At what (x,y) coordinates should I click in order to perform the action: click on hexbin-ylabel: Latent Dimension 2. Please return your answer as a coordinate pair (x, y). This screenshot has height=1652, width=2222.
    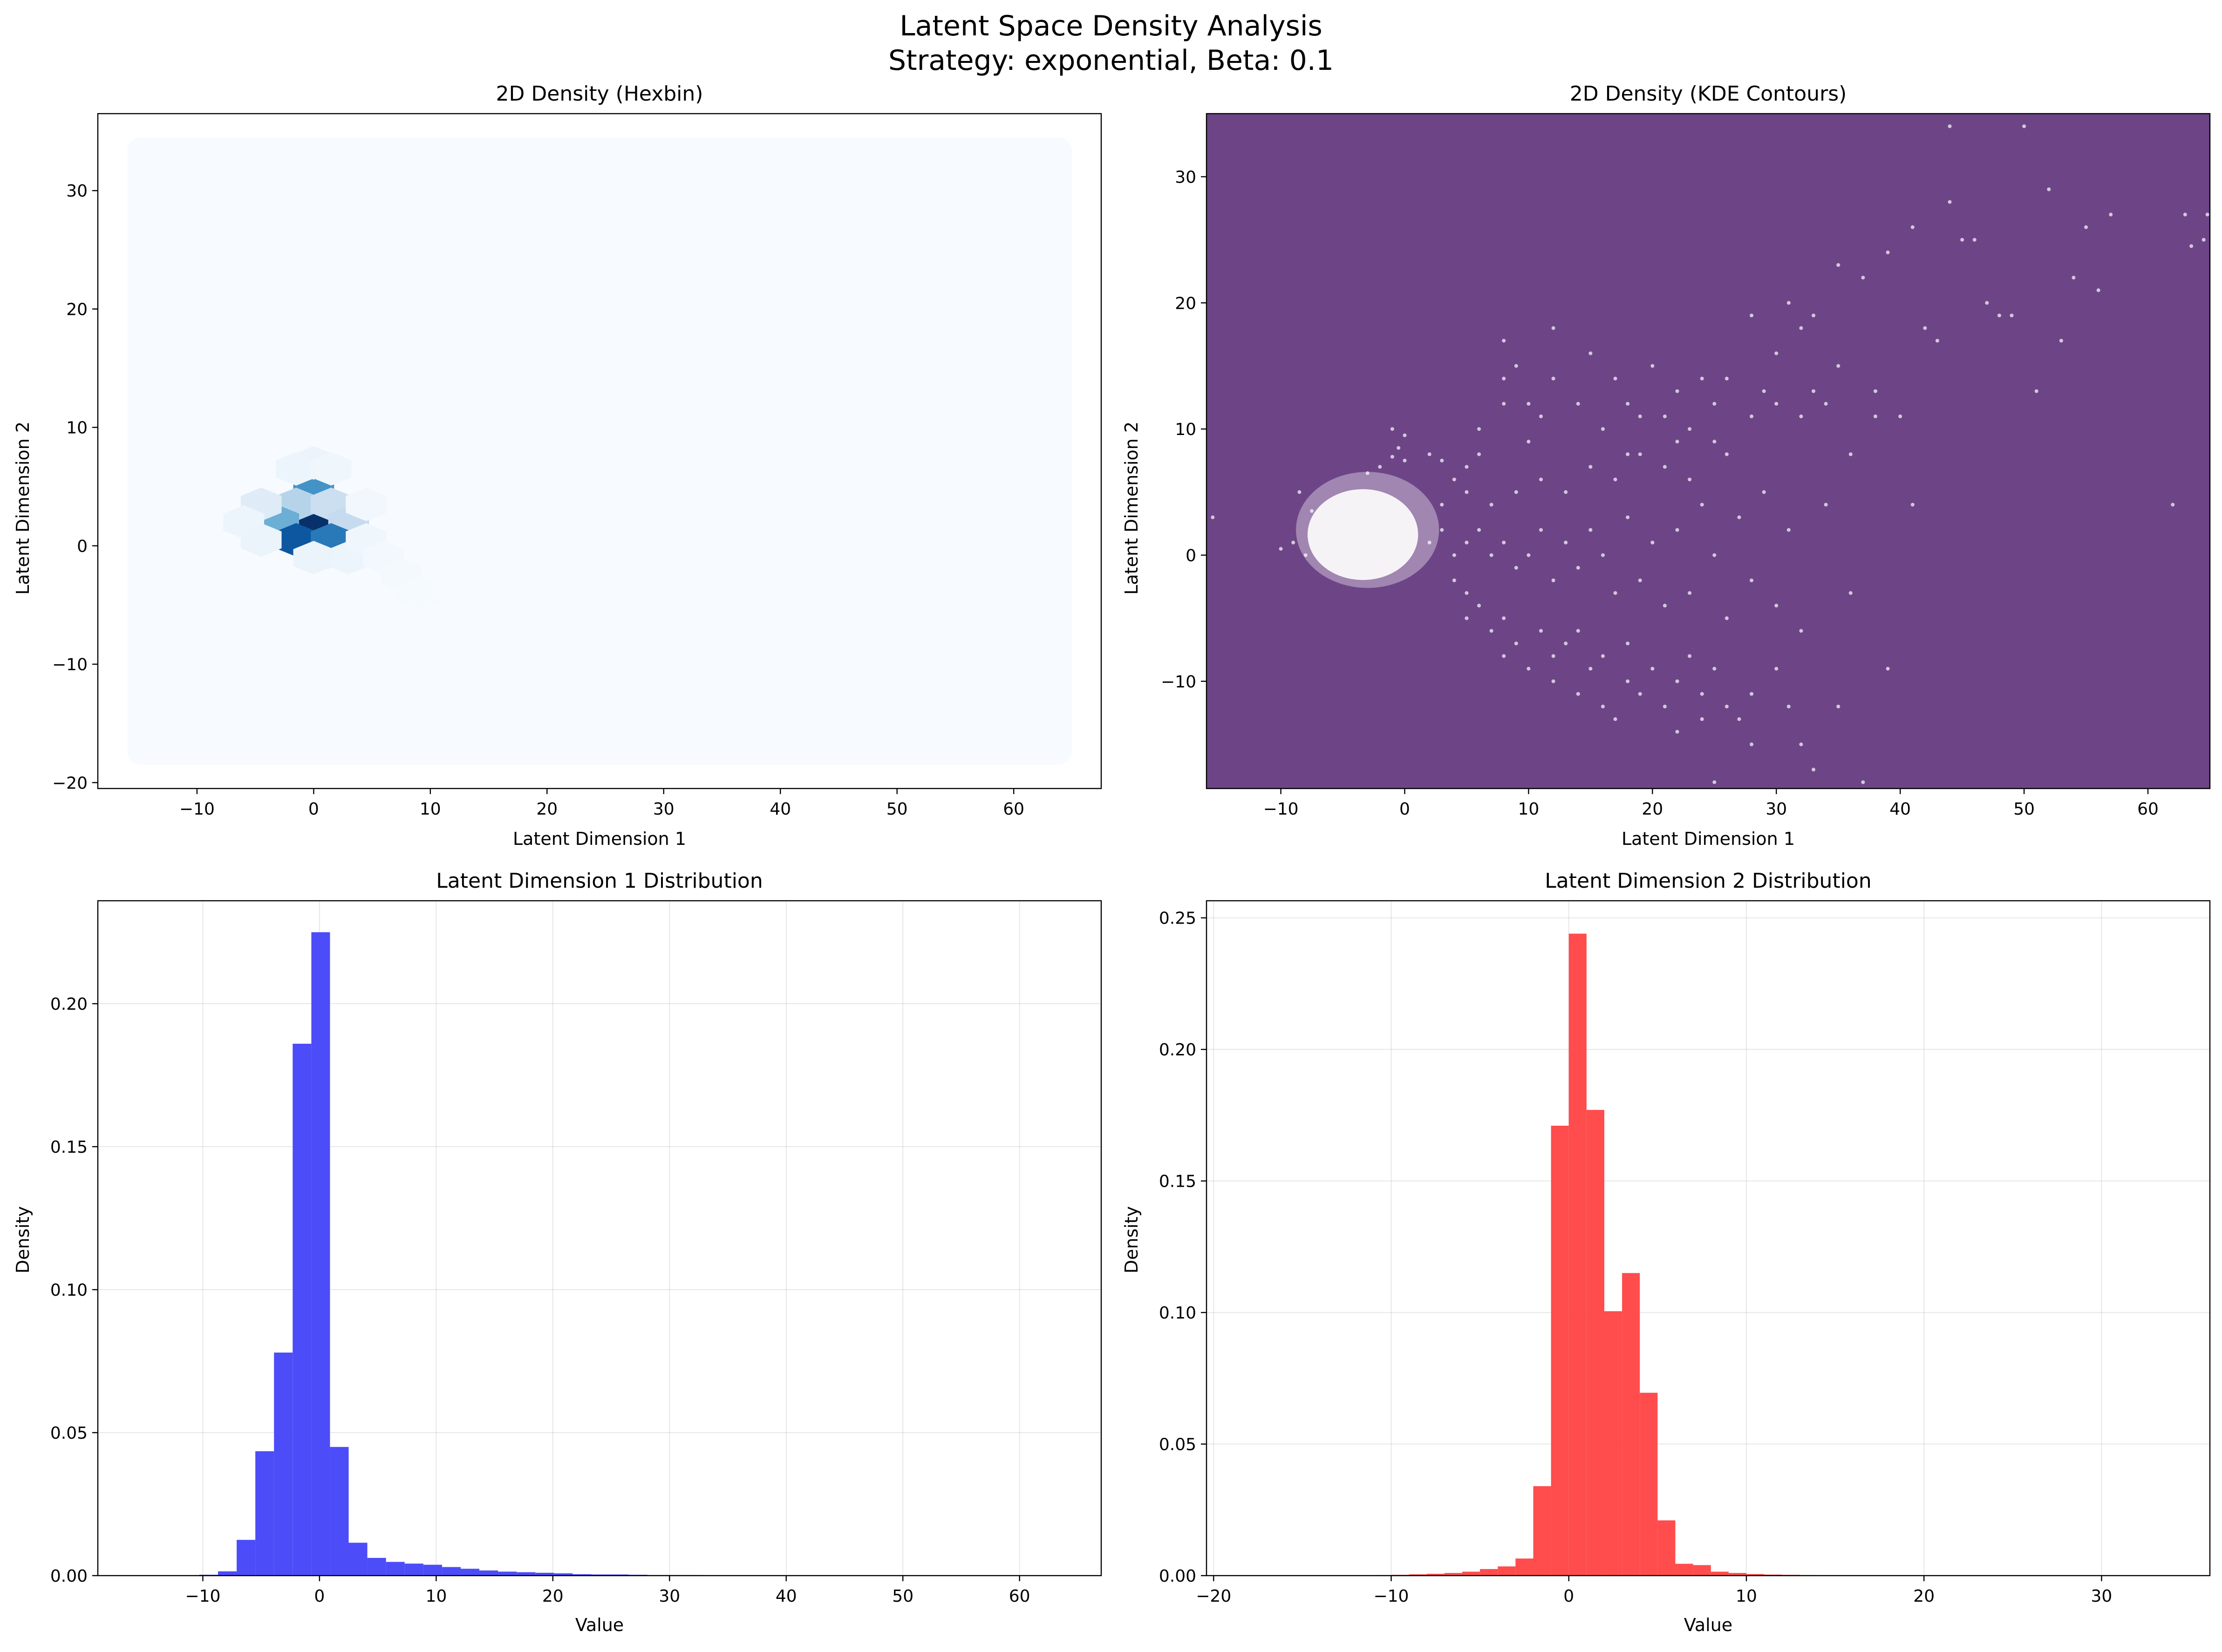
    Looking at the image, I should click on (23, 508).